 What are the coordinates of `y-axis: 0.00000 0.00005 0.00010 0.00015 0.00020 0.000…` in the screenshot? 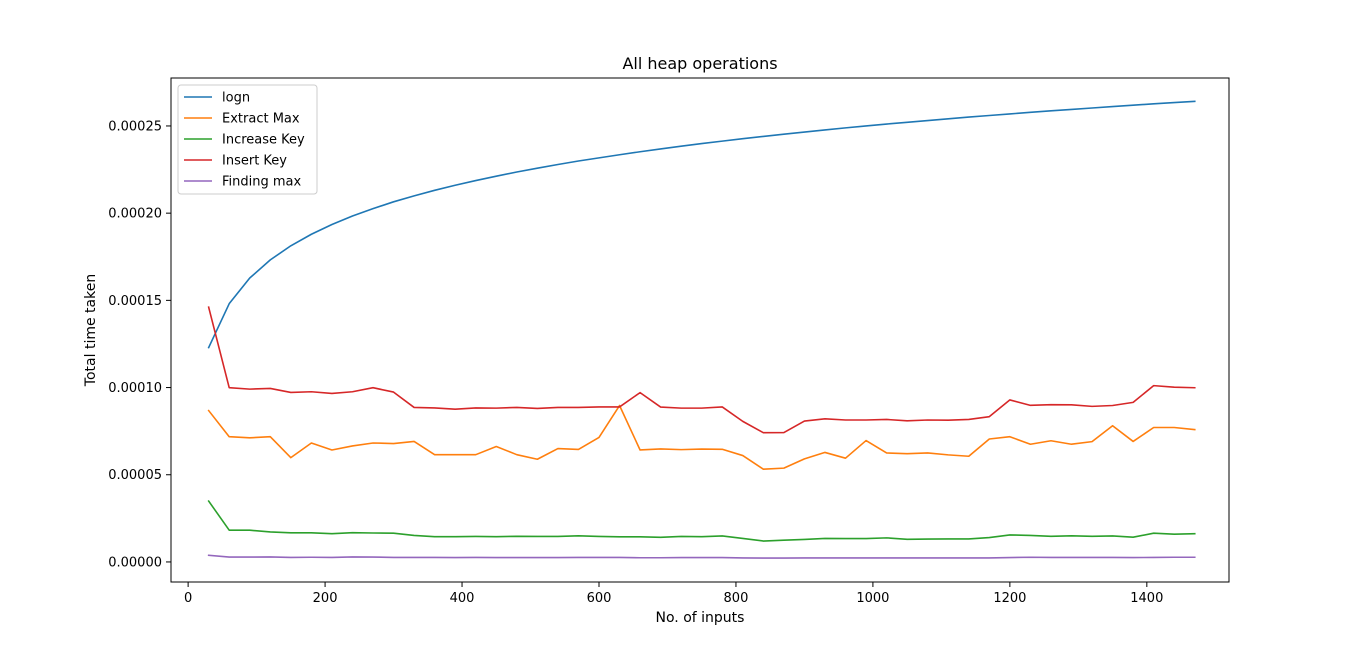 It's located at (139, 344).